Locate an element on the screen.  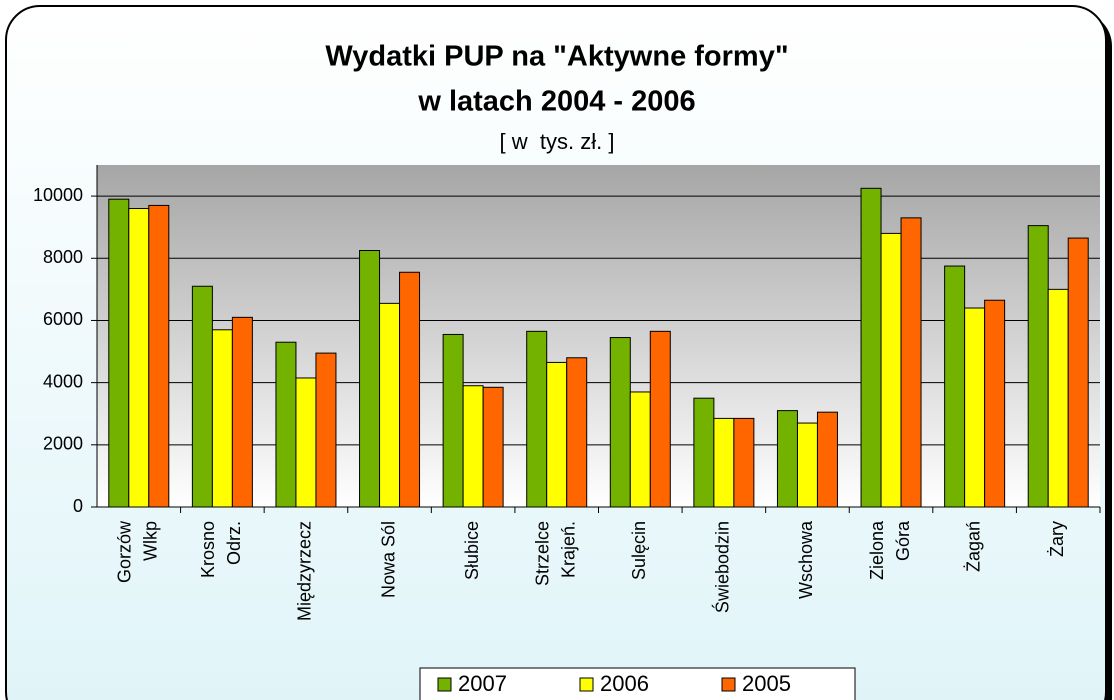
legend-label: 2007 is located at coordinates (482, 683).